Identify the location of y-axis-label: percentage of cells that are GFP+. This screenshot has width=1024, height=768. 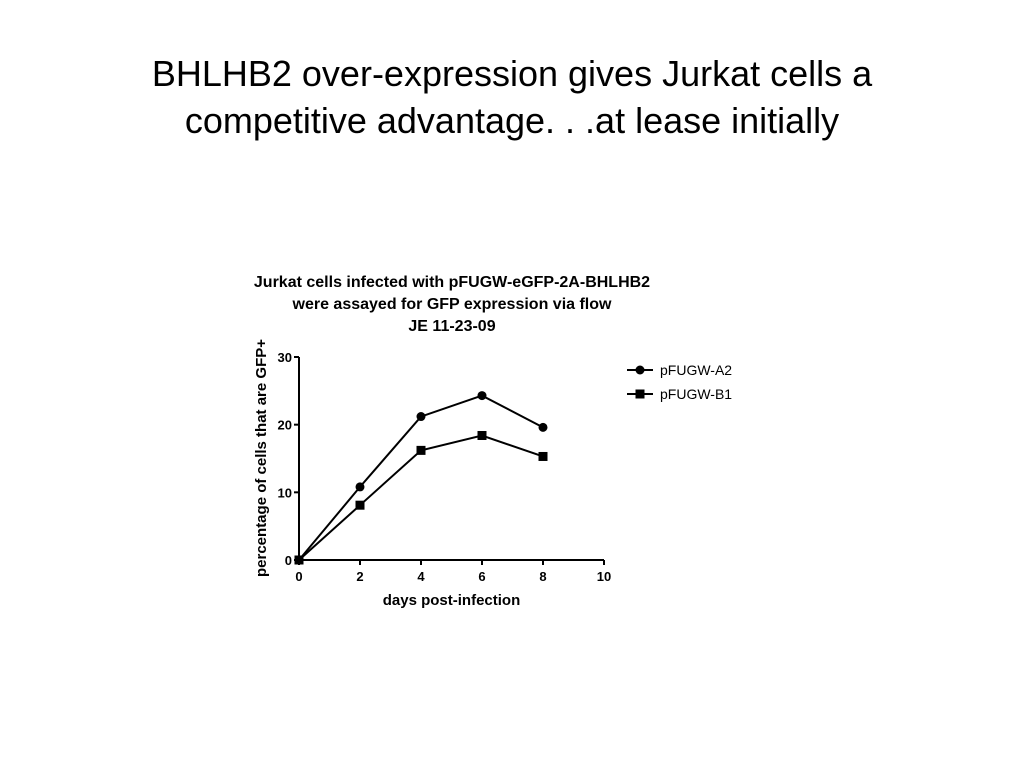
(261, 458).